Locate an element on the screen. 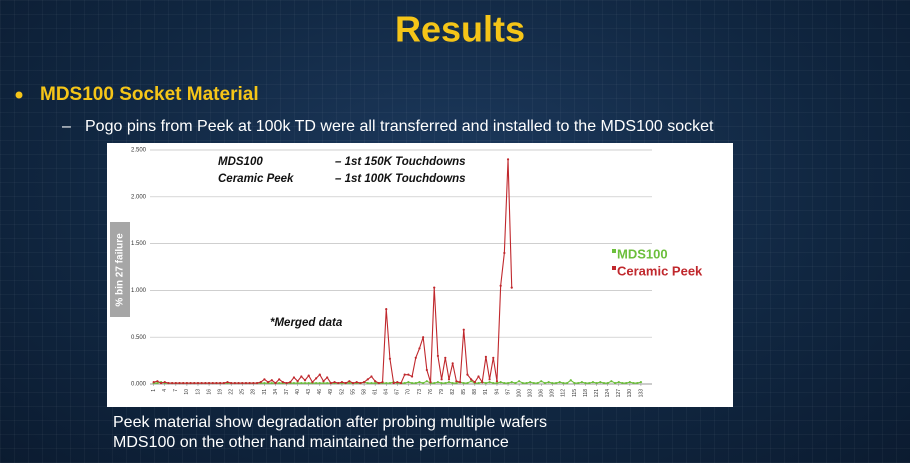  x-tick-label: 31 is located at coordinates (265, 392).